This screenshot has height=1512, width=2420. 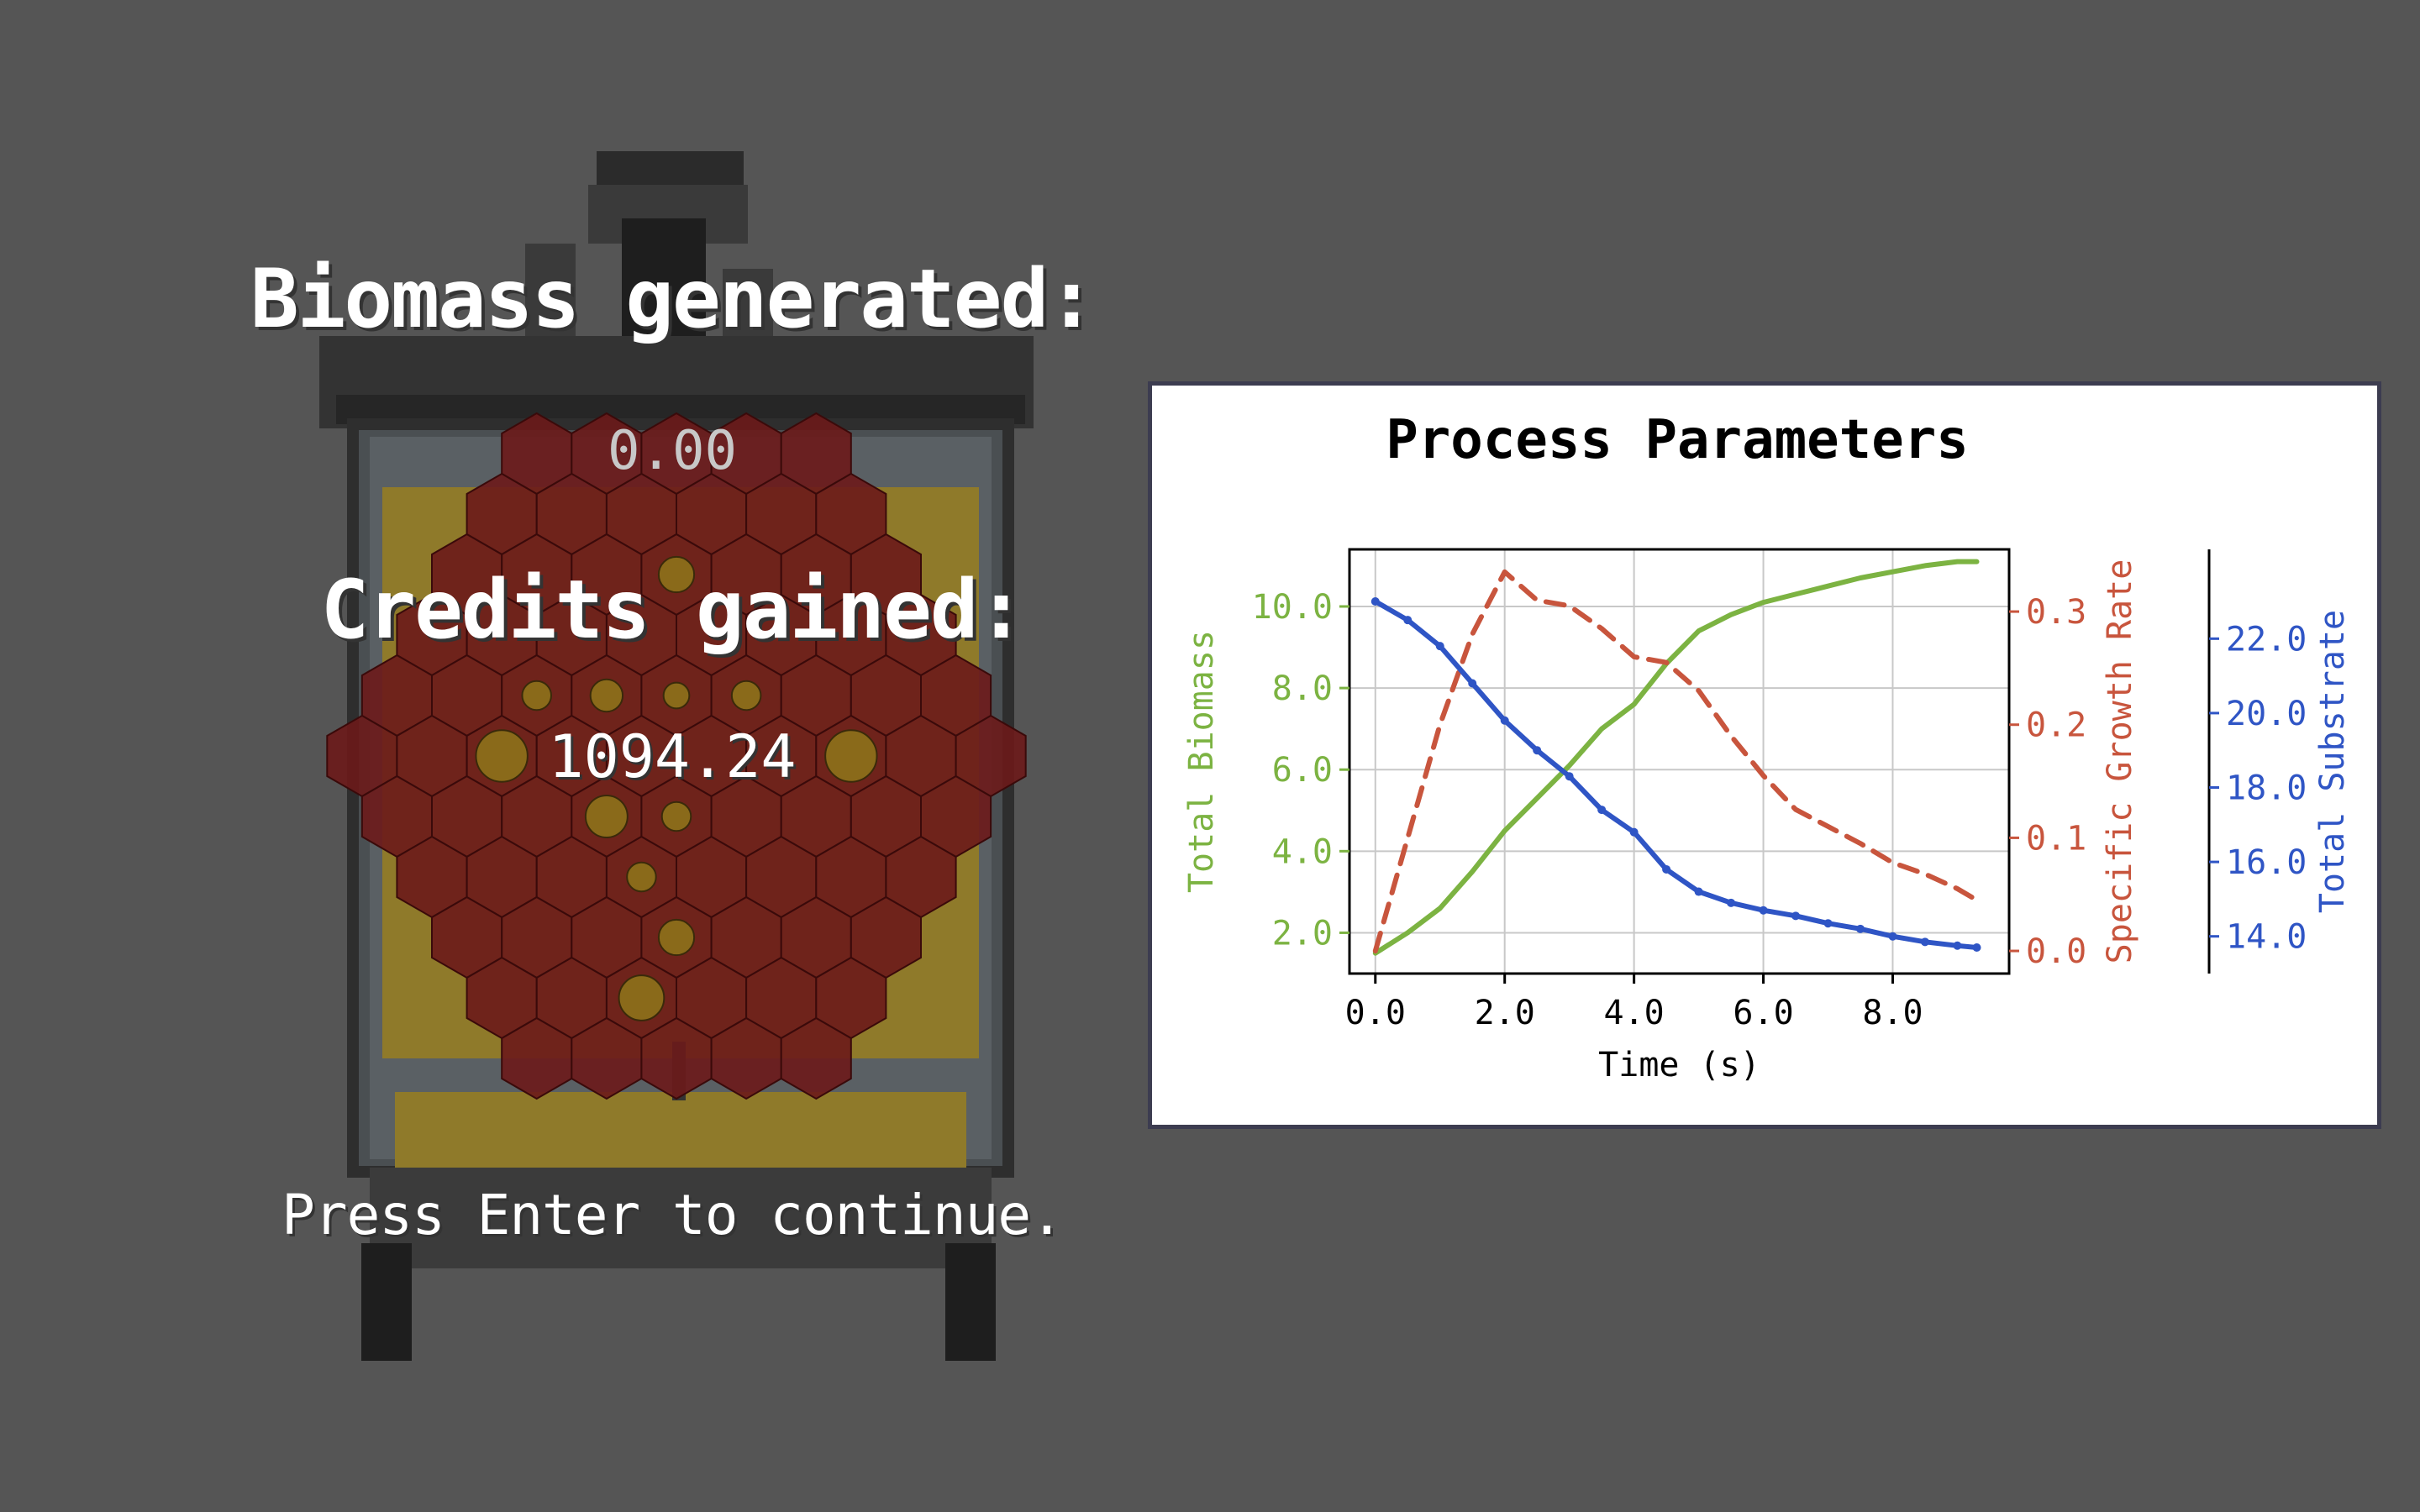 What do you see at coordinates (673, 451) in the screenshot?
I see `biomass-generated-value: 0.00` at bounding box center [673, 451].